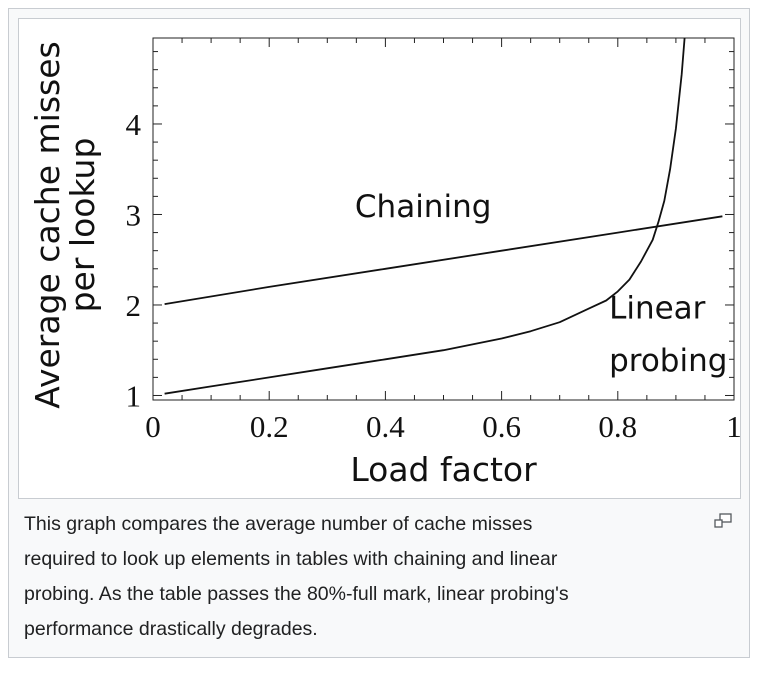  What do you see at coordinates (269, 426) in the screenshot?
I see `x-tick-label: 0.2` at bounding box center [269, 426].